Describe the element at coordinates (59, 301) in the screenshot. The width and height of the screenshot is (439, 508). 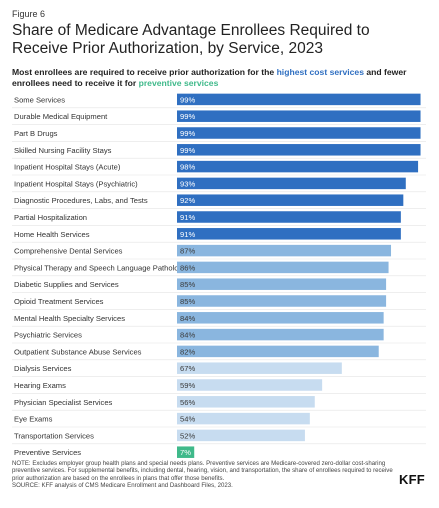
I see `category-label: Opioid Treatment Services` at that location.